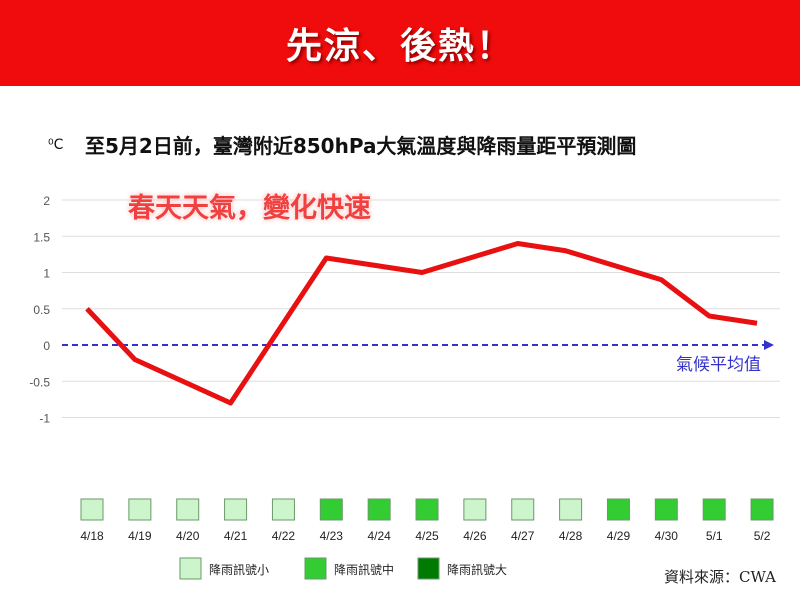  Describe the element at coordinates (236, 536) in the screenshot. I see `x-tick-label: 4/21` at that location.